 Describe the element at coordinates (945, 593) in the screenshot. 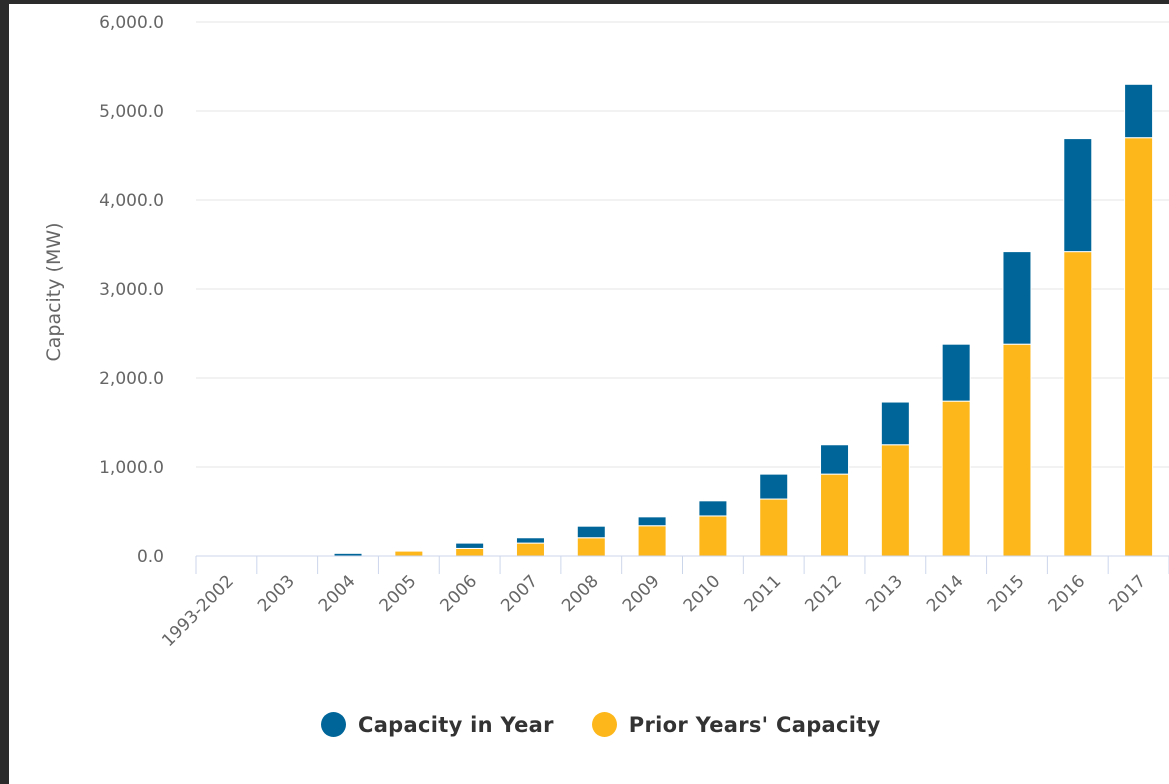

I see `x-tick-label: 2014` at that location.